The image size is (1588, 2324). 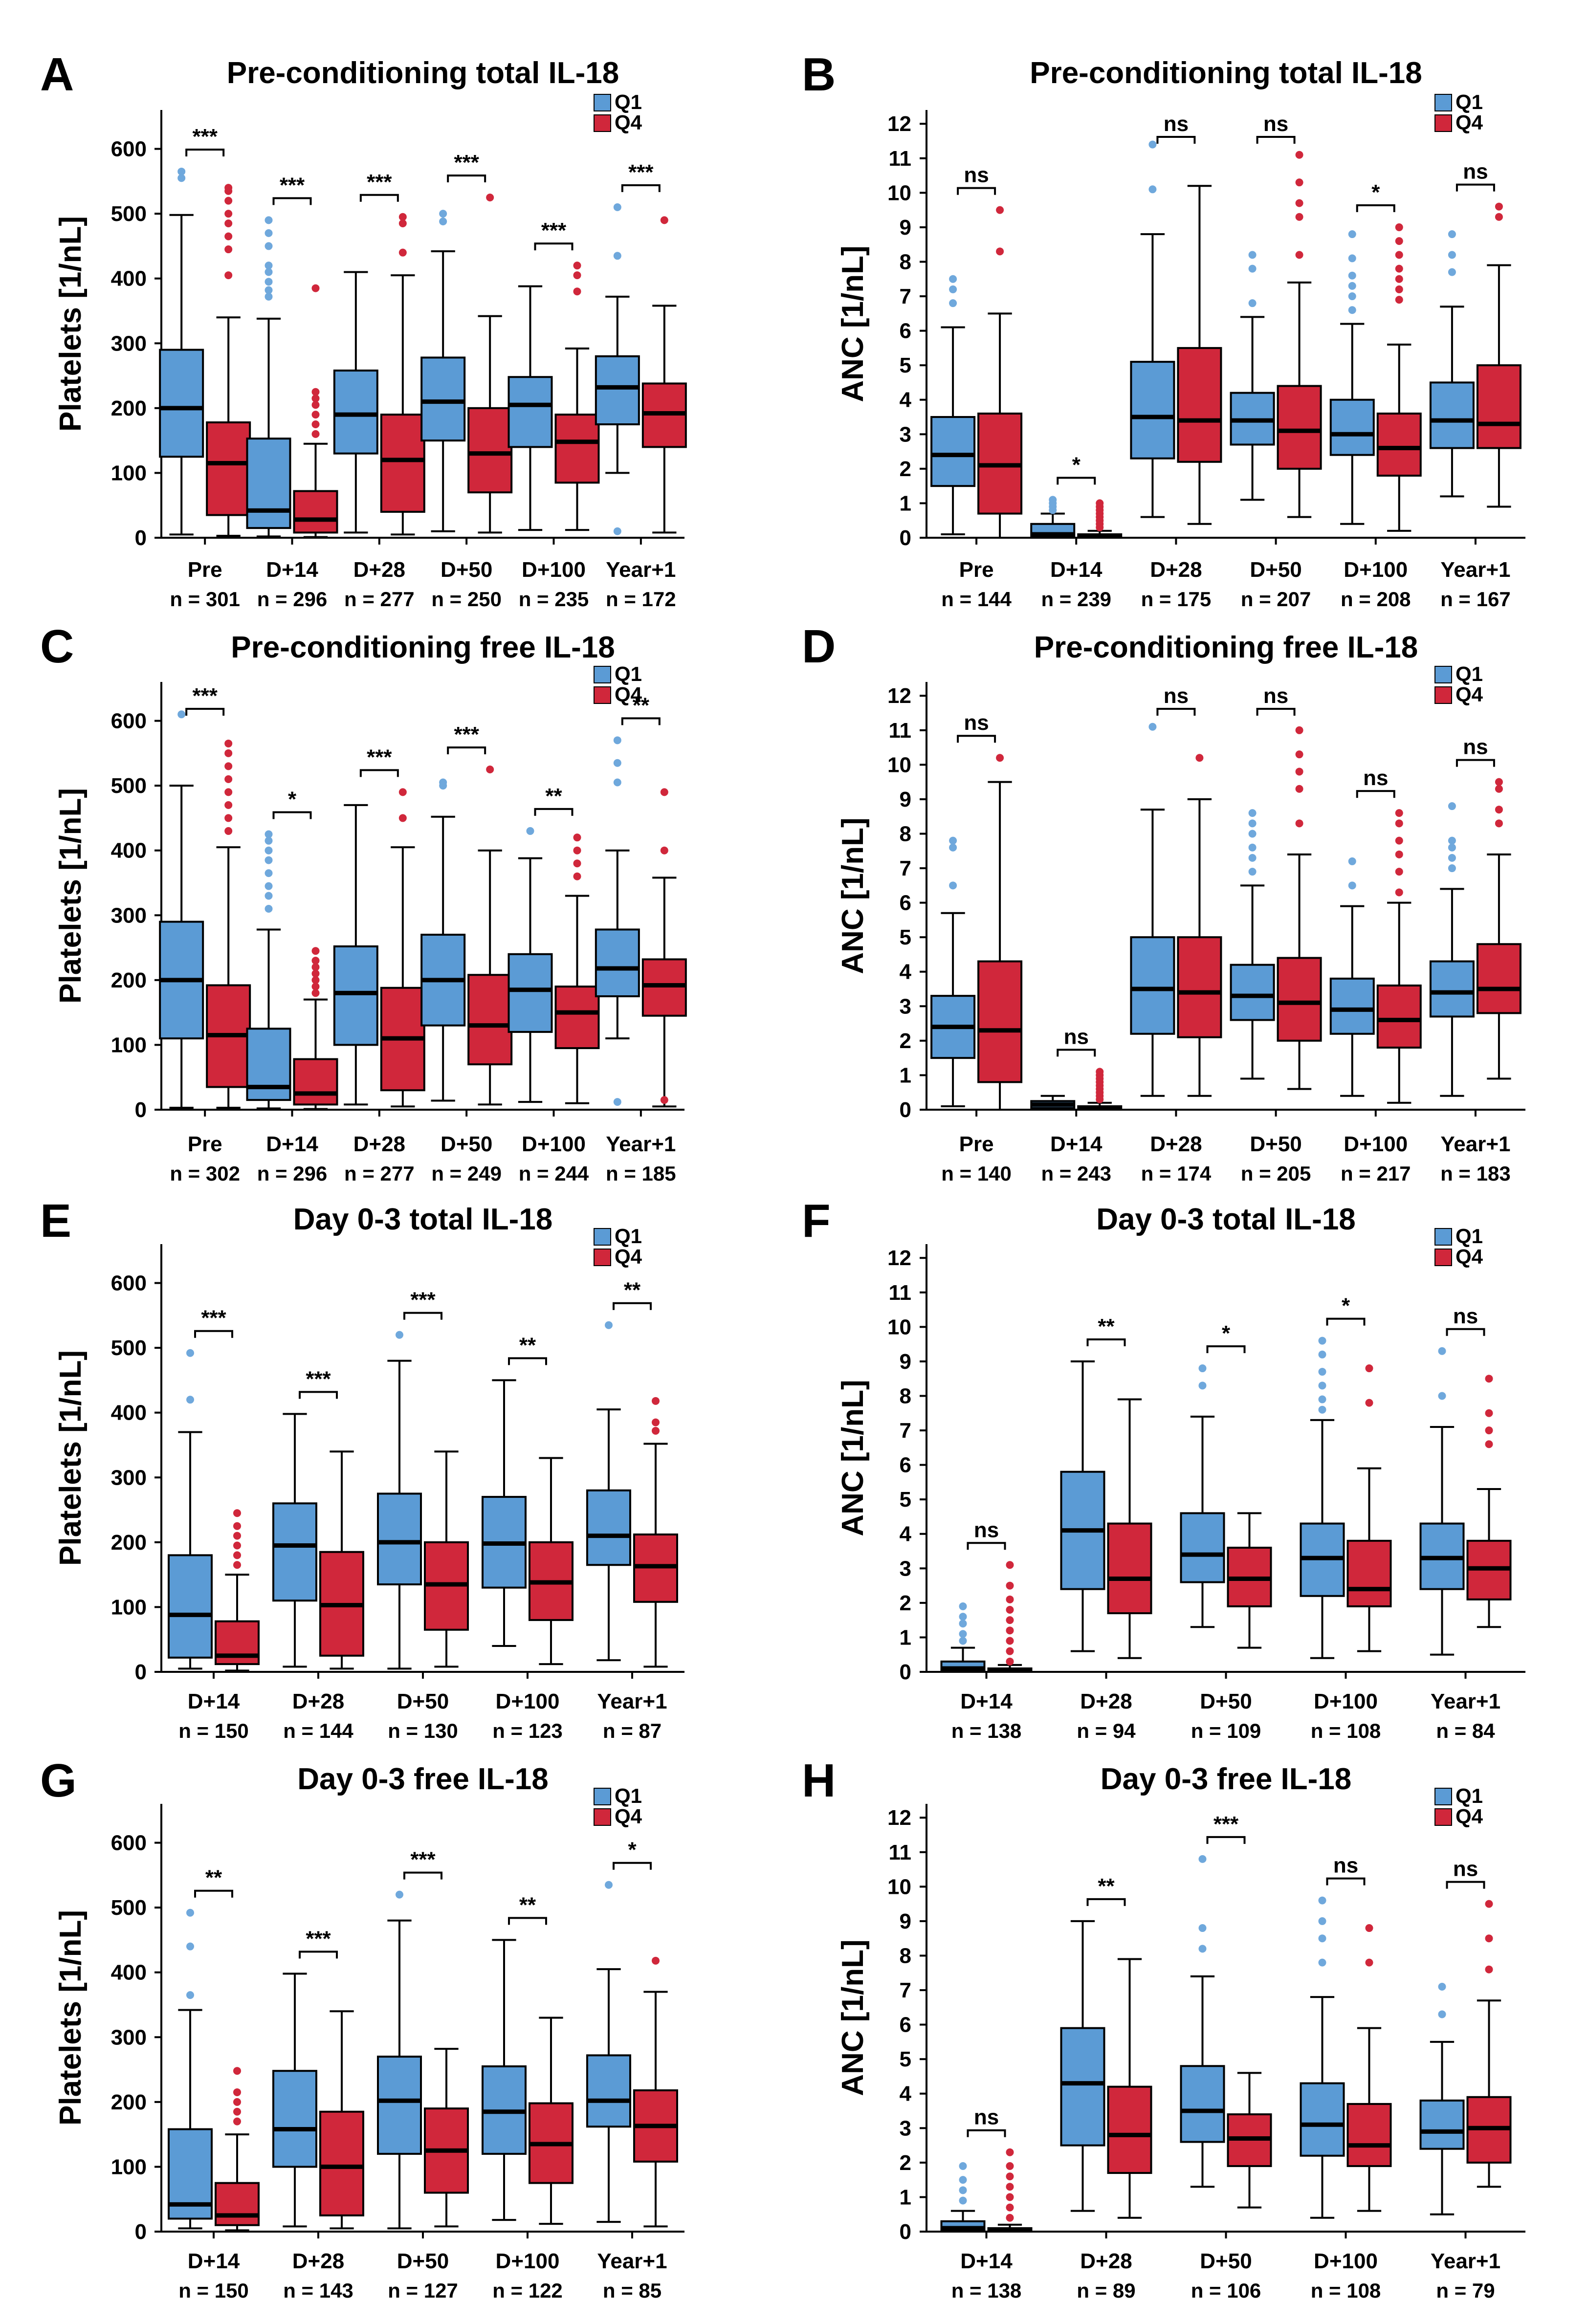 What do you see at coordinates (1106, 2261) in the screenshot?
I see `x-tick-label: D+28` at bounding box center [1106, 2261].